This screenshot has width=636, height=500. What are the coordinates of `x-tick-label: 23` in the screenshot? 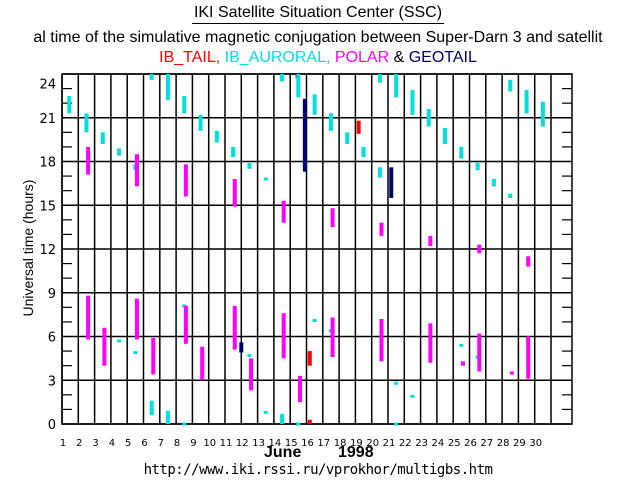 It's located at (421, 443).